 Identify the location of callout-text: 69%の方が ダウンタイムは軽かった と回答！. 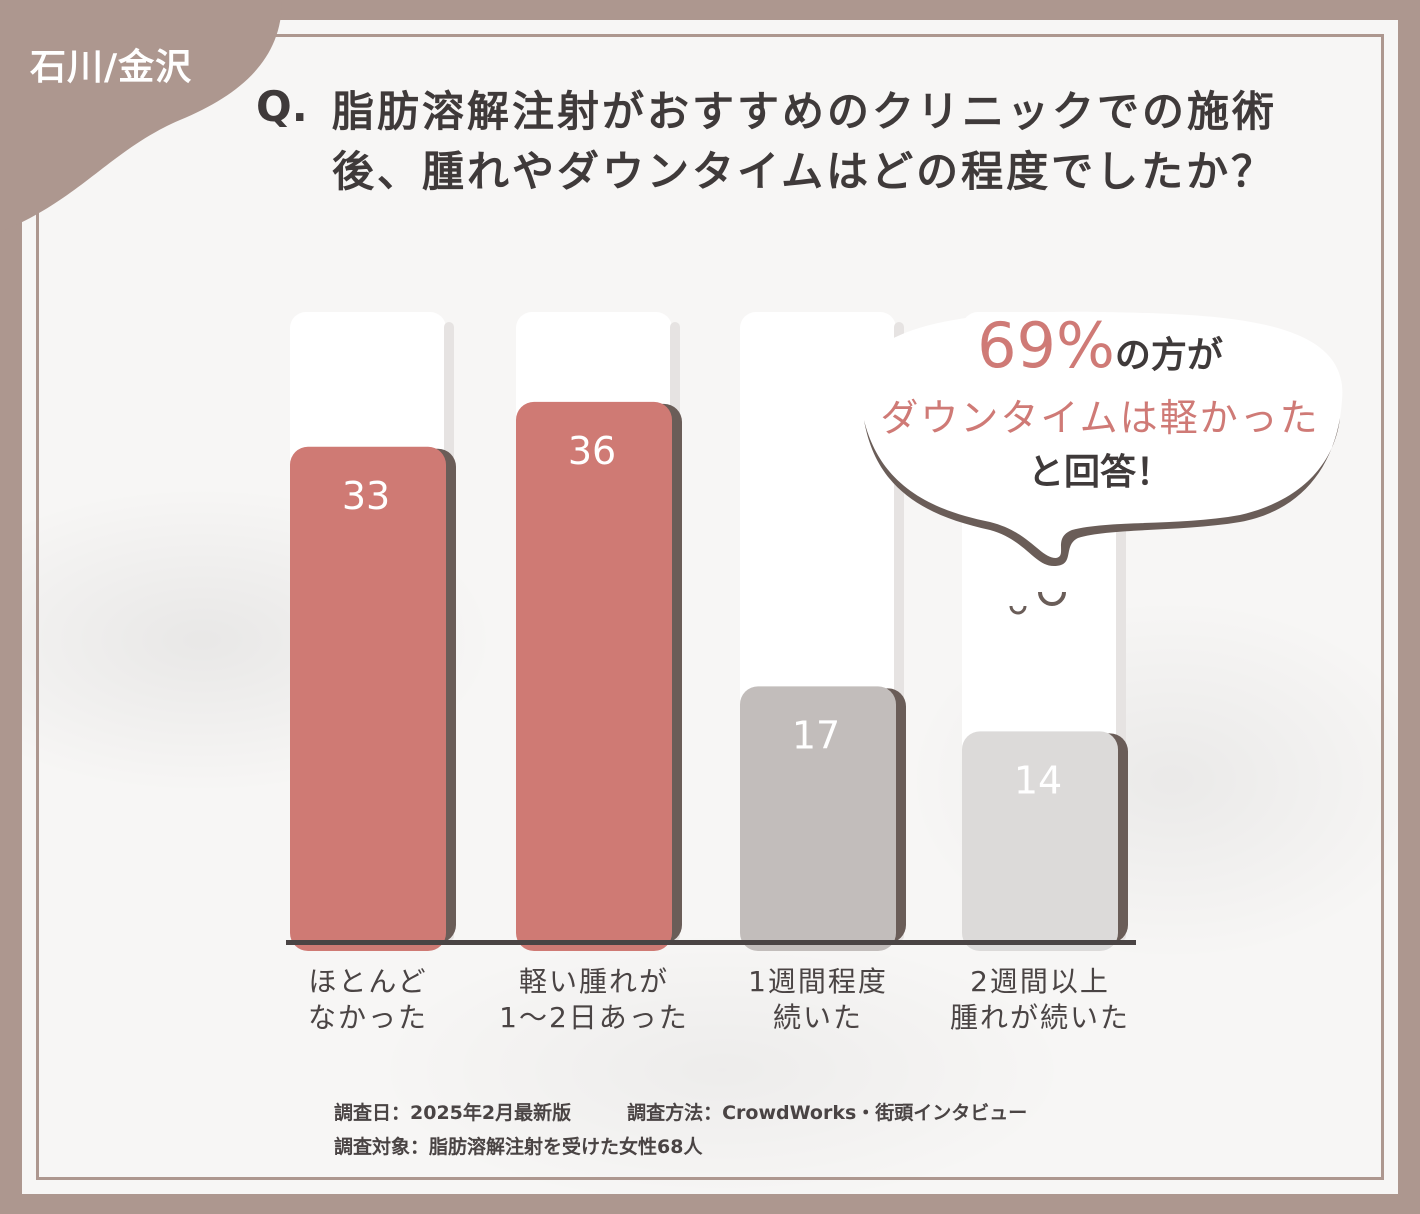
(1100, 406).